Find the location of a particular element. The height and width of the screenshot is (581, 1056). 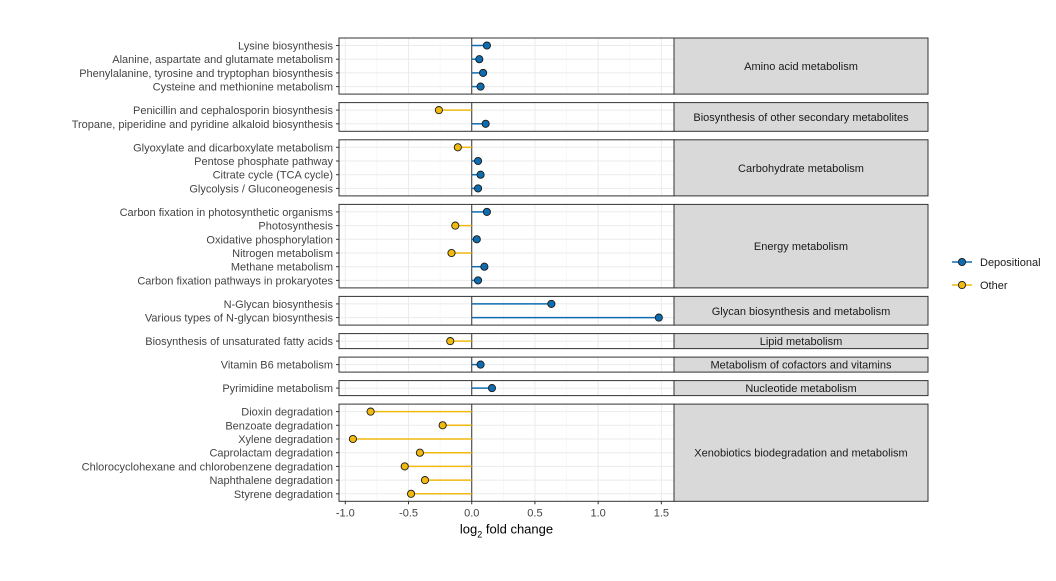

x-axis-title-main: log is located at coordinates (468, 528).